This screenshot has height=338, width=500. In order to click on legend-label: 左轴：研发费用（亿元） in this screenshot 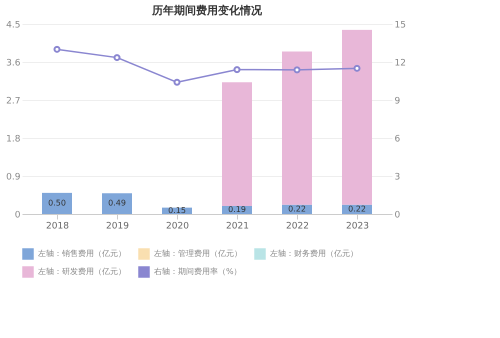, I will do `click(82, 271)`.